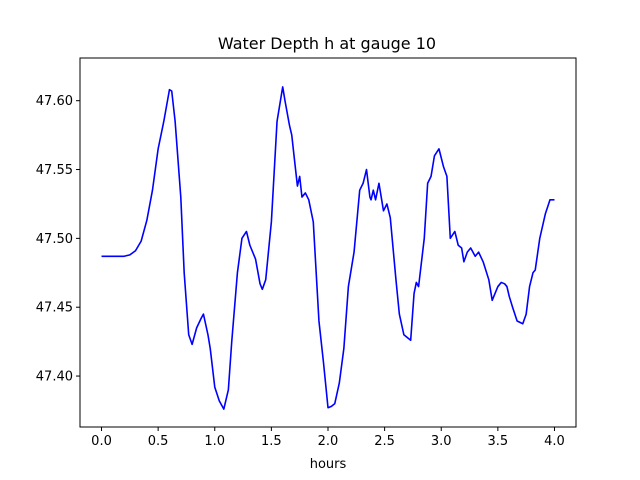 This screenshot has height=480, width=640. I want to click on x-tick-label: 1.0, so click(214, 441).